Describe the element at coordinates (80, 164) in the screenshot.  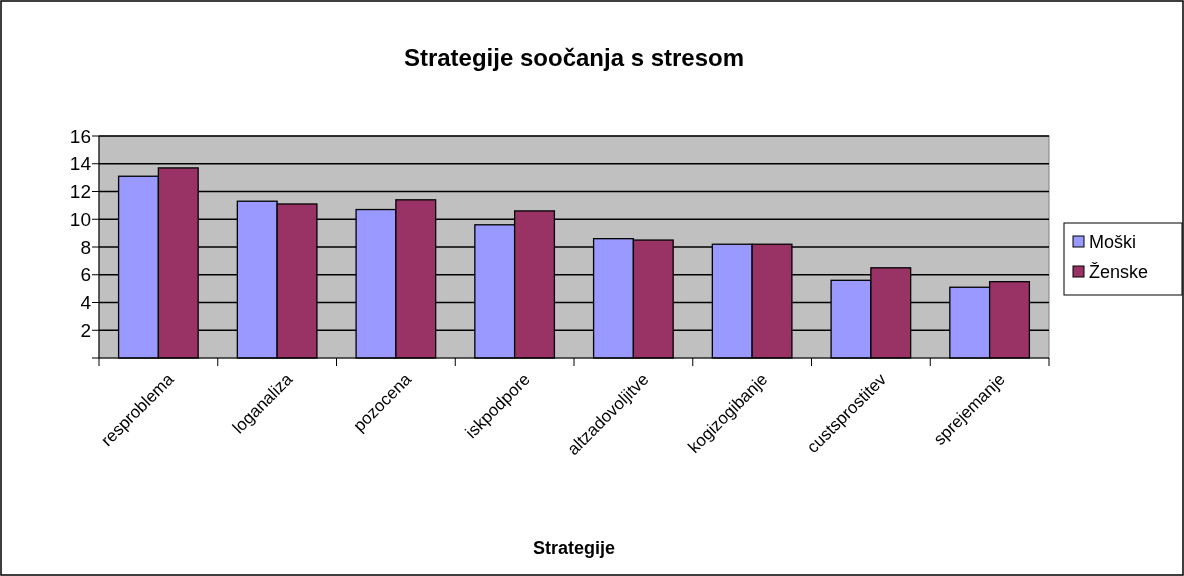
I see `y-tick-label: 14` at that location.